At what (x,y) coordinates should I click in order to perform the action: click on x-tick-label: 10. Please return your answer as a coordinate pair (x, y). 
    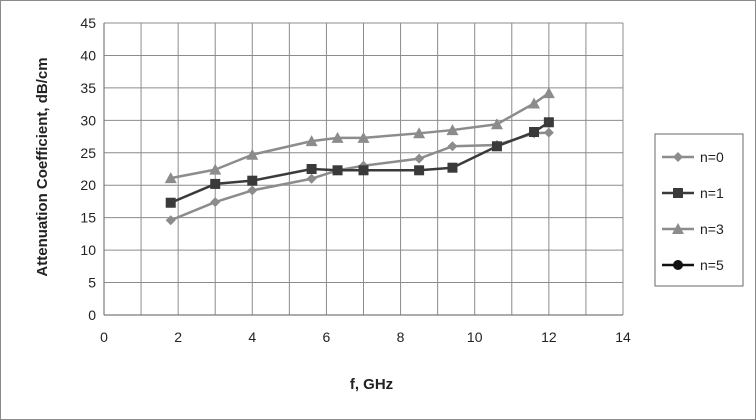
    Looking at the image, I should click on (475, 337).